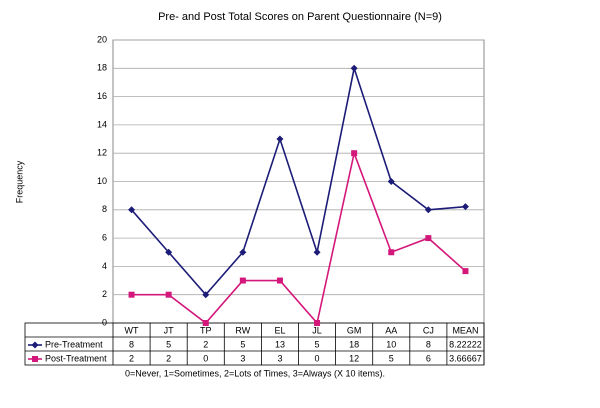 Image resolution: width=600 pixels, height=408 pixels. I want to click on x-tick-label: RW, so click(242, 330).